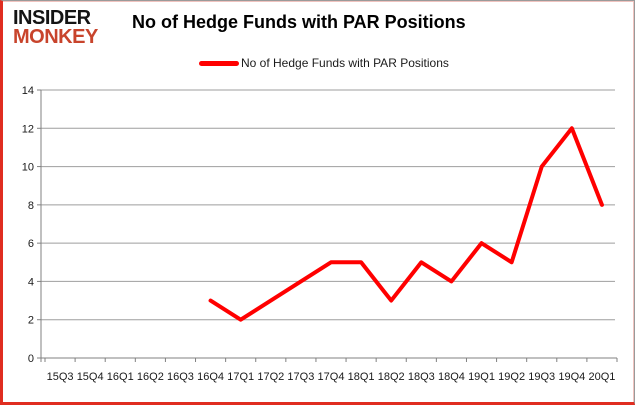  Describe the element at coordinates (31, 321) in the screenshot. I see `y-tick-label: 2` at that location.